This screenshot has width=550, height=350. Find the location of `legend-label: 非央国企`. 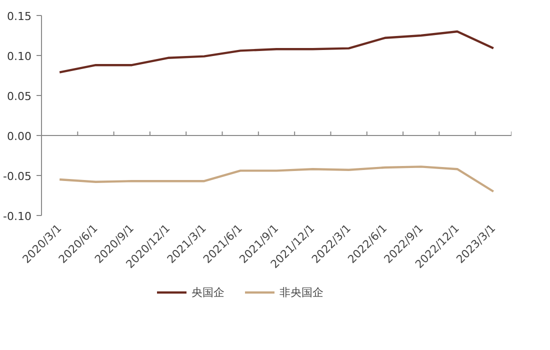

legend-label: 非央国企 is located at coordinates (301, 292).